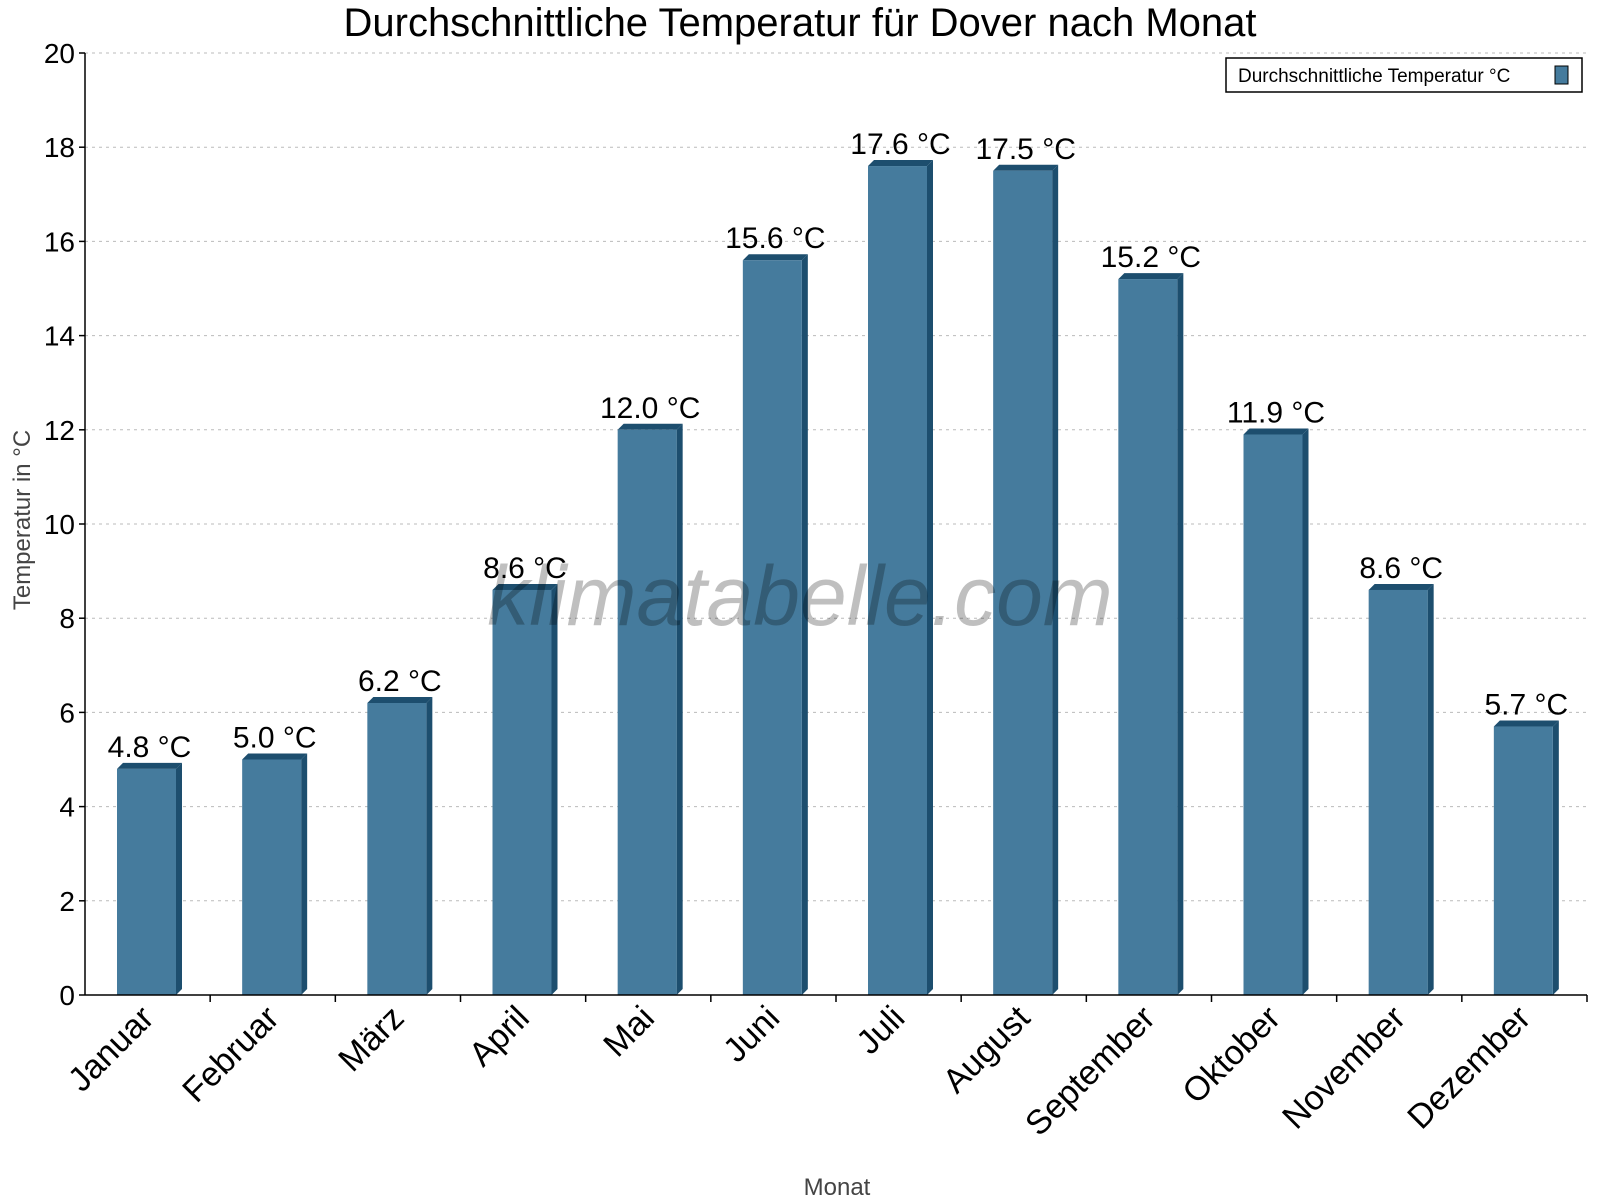  Describe the element at coordinates (1025, 149) in the screenshot. I see `data-label: 17.5 °C` at that location.